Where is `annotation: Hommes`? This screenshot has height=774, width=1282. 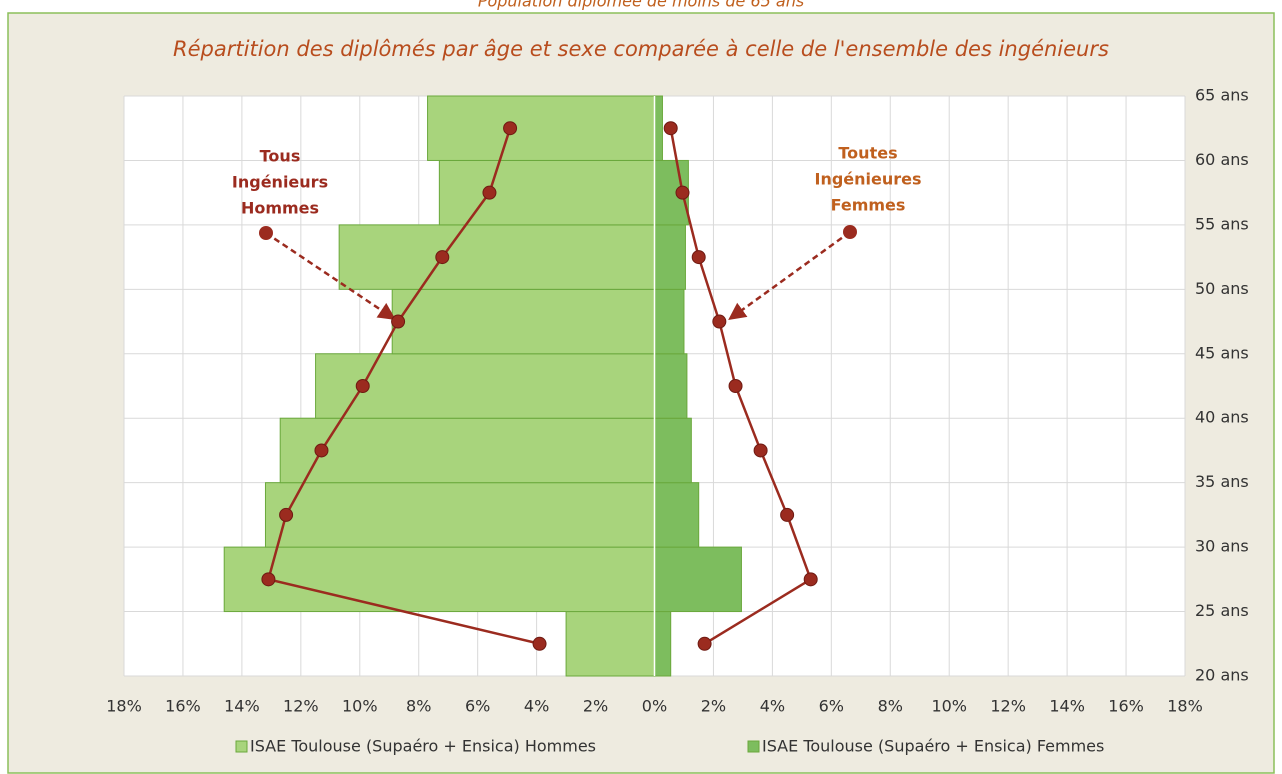 annotation: Hommes is located at coordinates (280, 208).